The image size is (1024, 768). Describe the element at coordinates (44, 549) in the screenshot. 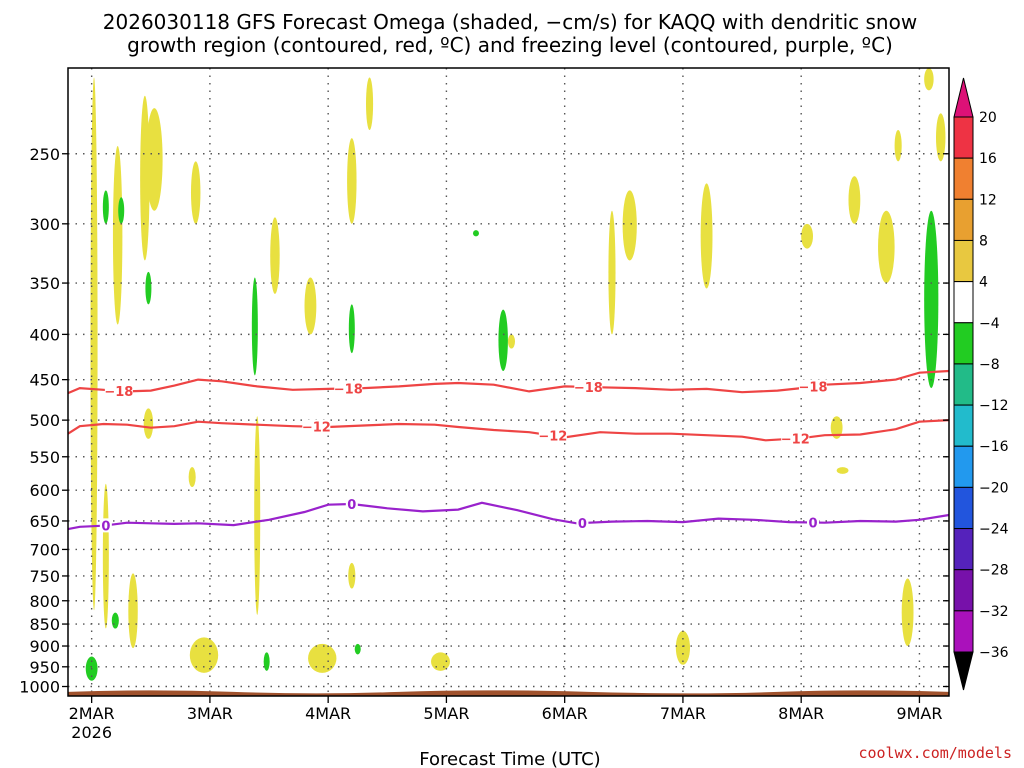

I see `y-tick-label-700: 700` at that location.